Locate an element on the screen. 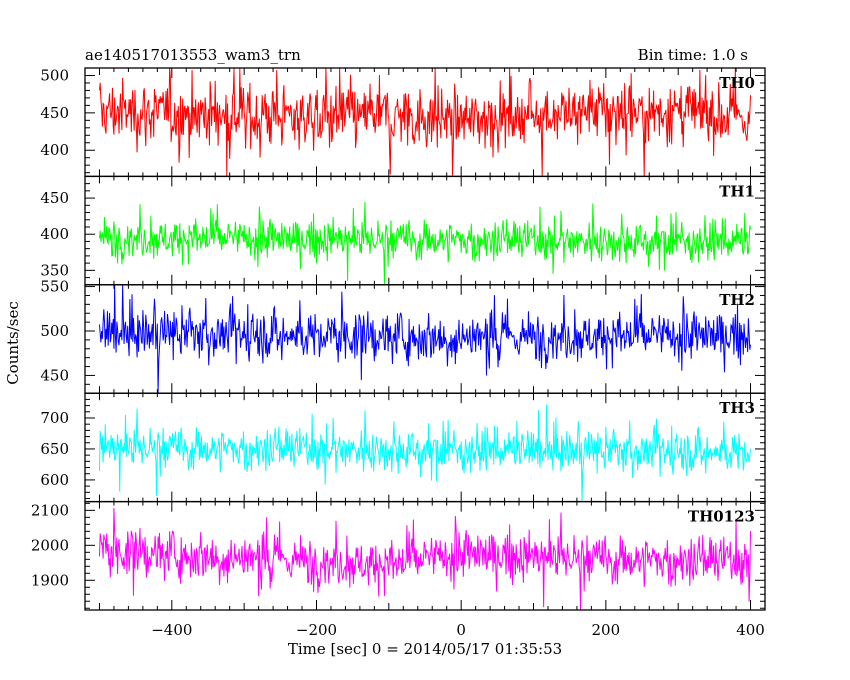 Image resolution: width=850 pixels, height=680 pixels. series-line-th0 is located at coordinates (425, 122).